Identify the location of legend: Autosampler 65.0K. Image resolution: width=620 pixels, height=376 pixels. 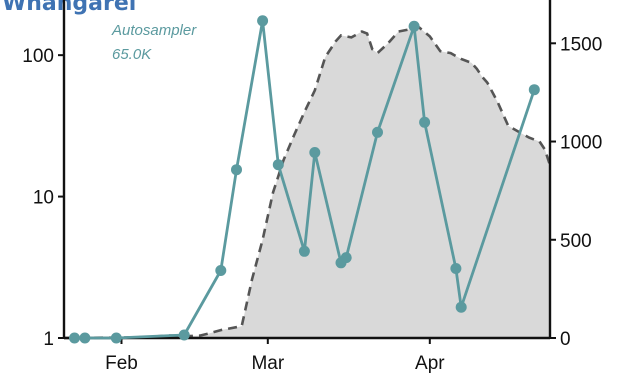
(154, 42).